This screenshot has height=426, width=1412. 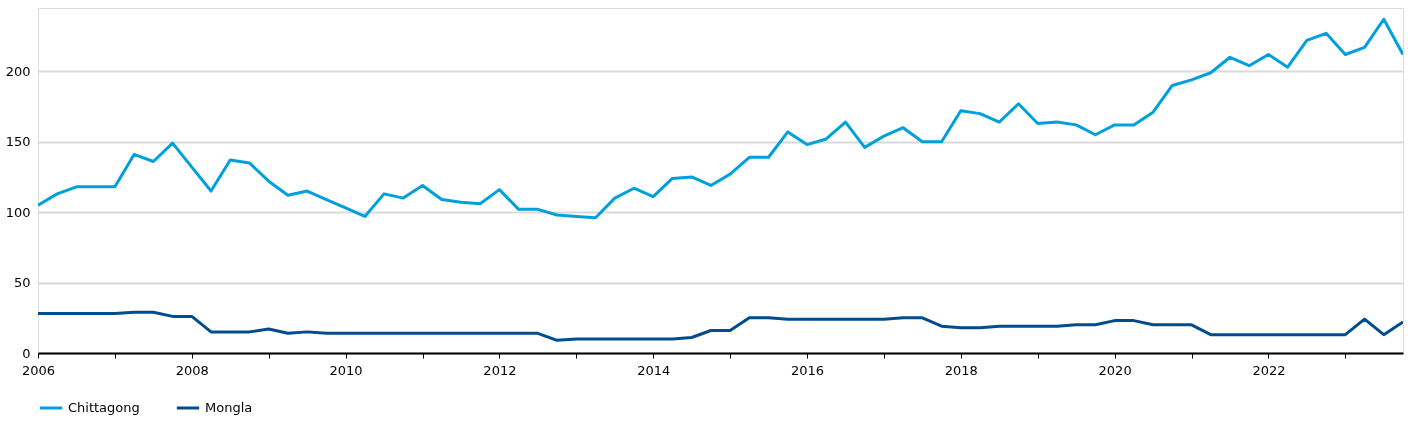 I want to click on line-series, so click(x=720, y=326).